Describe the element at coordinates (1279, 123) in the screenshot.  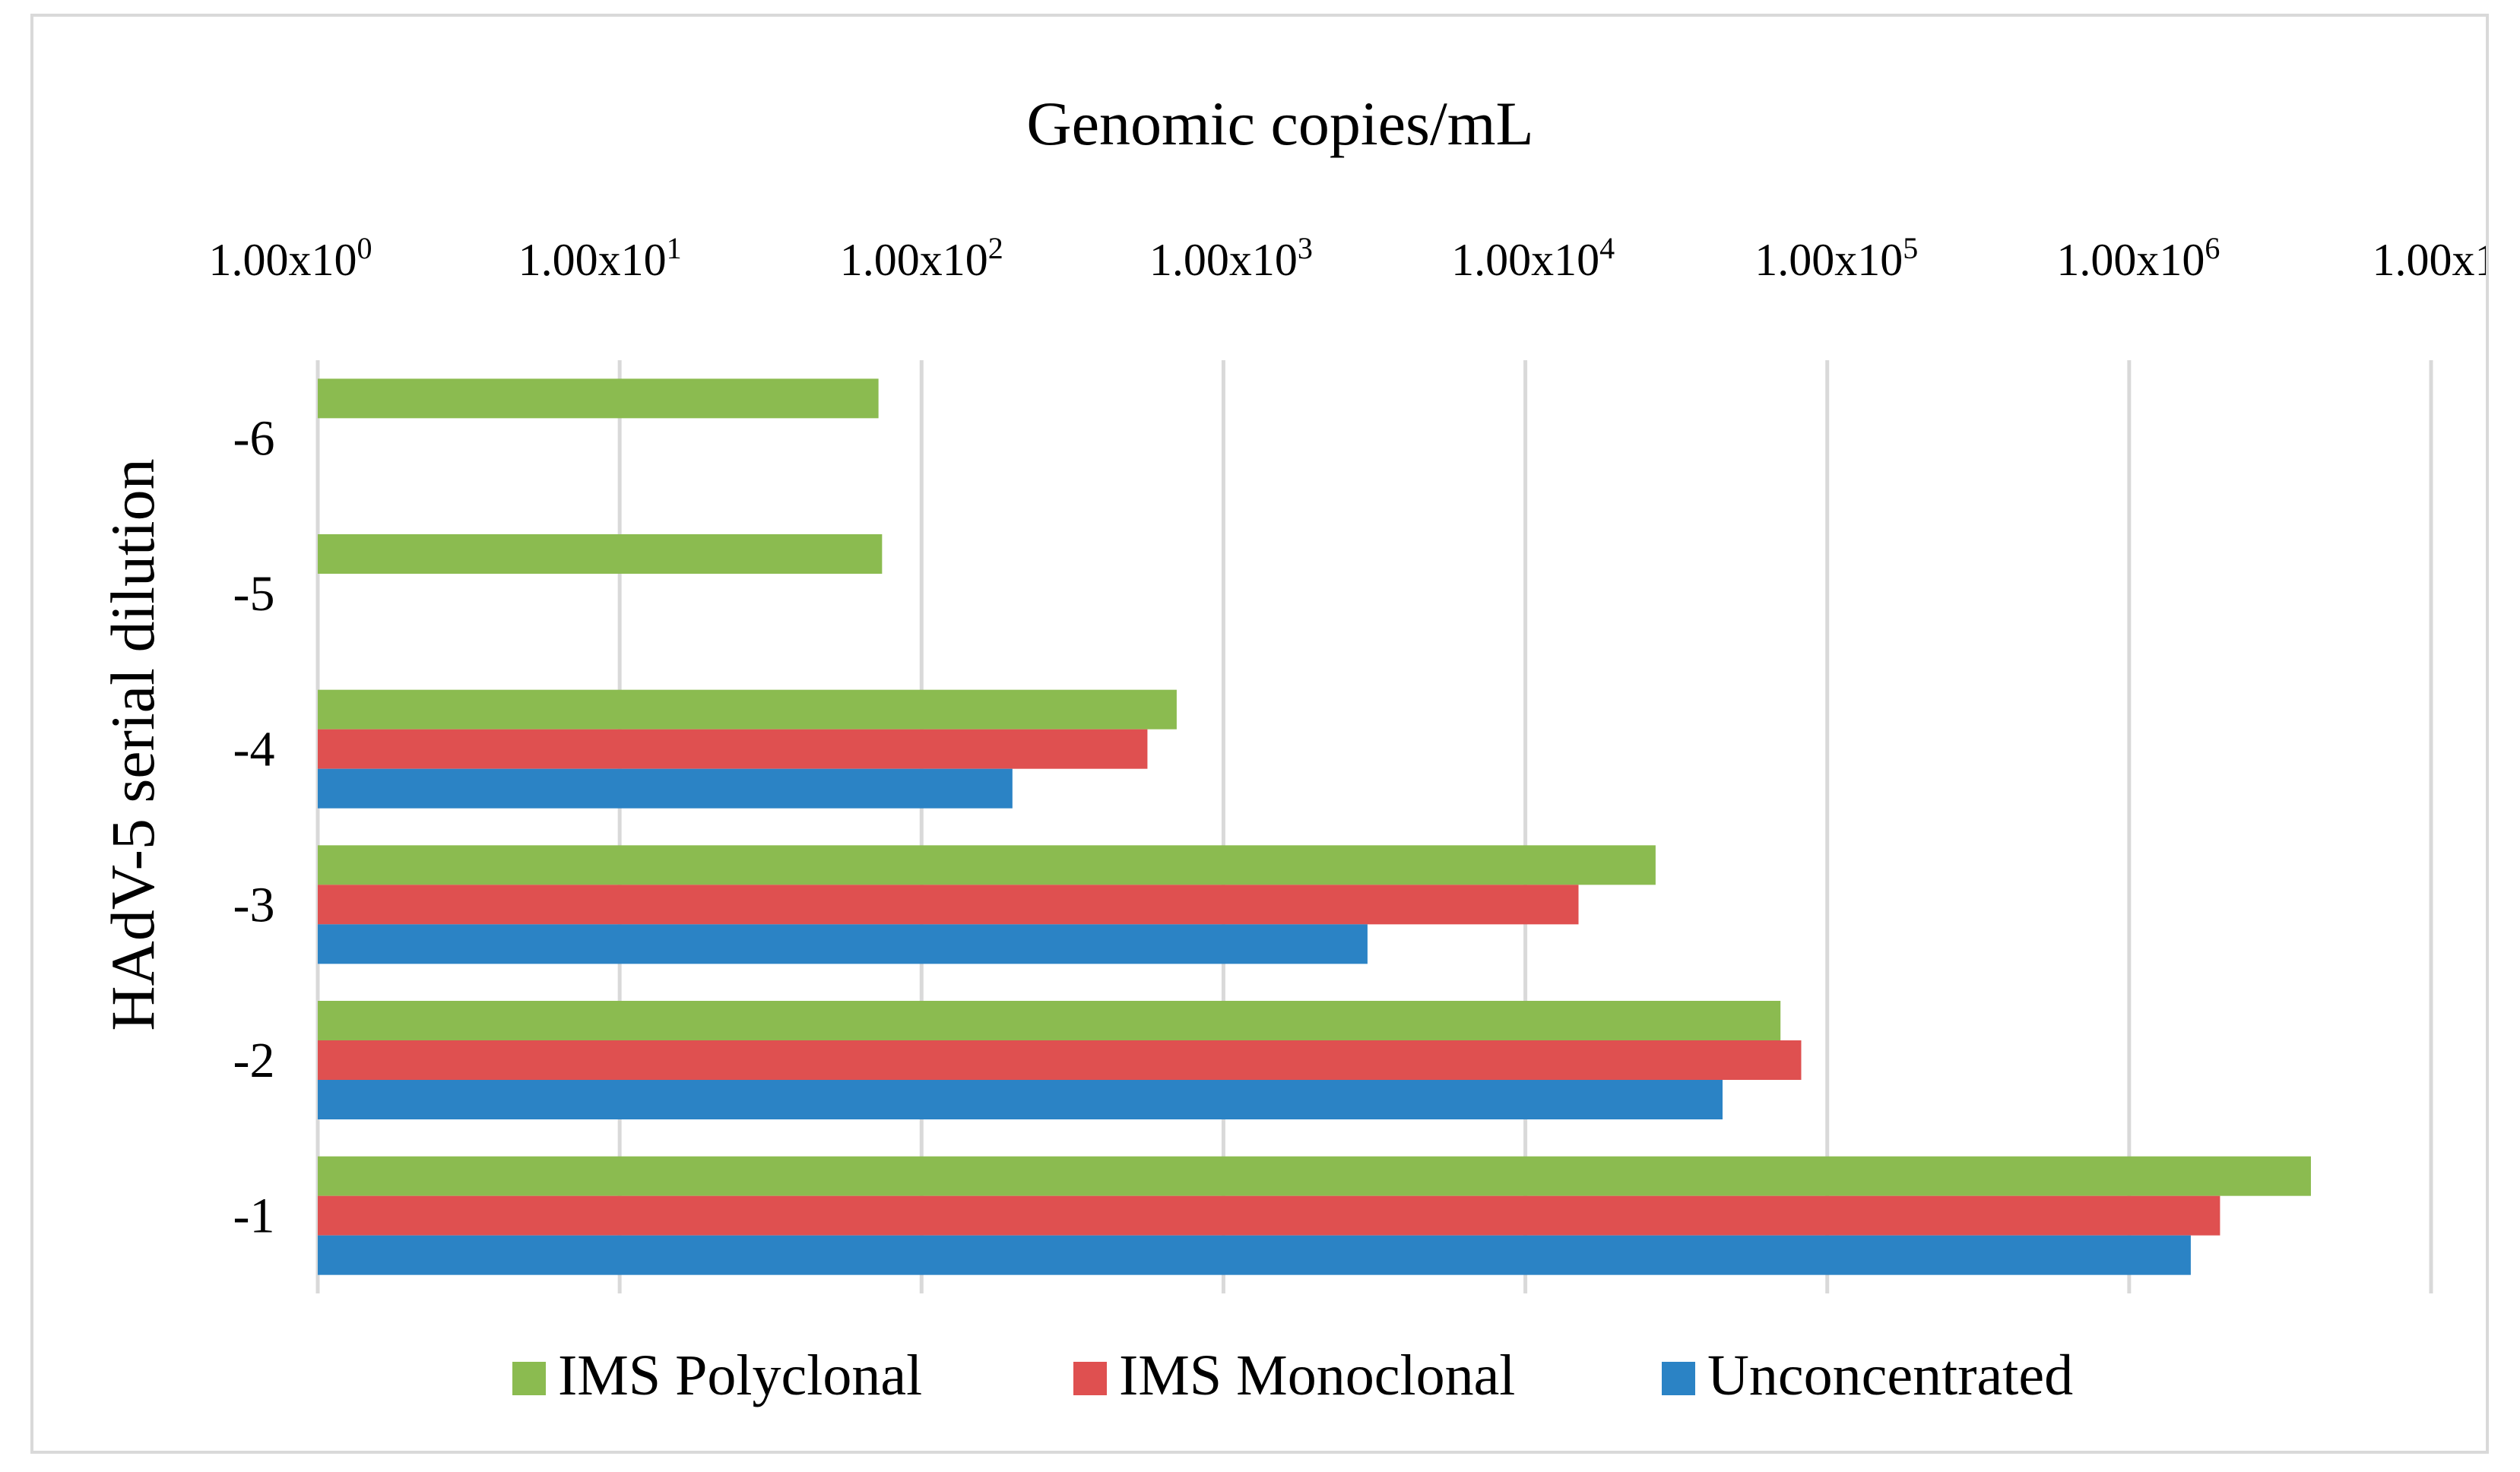
I see `x-axis-title: Genomic copies/mL` at that location.